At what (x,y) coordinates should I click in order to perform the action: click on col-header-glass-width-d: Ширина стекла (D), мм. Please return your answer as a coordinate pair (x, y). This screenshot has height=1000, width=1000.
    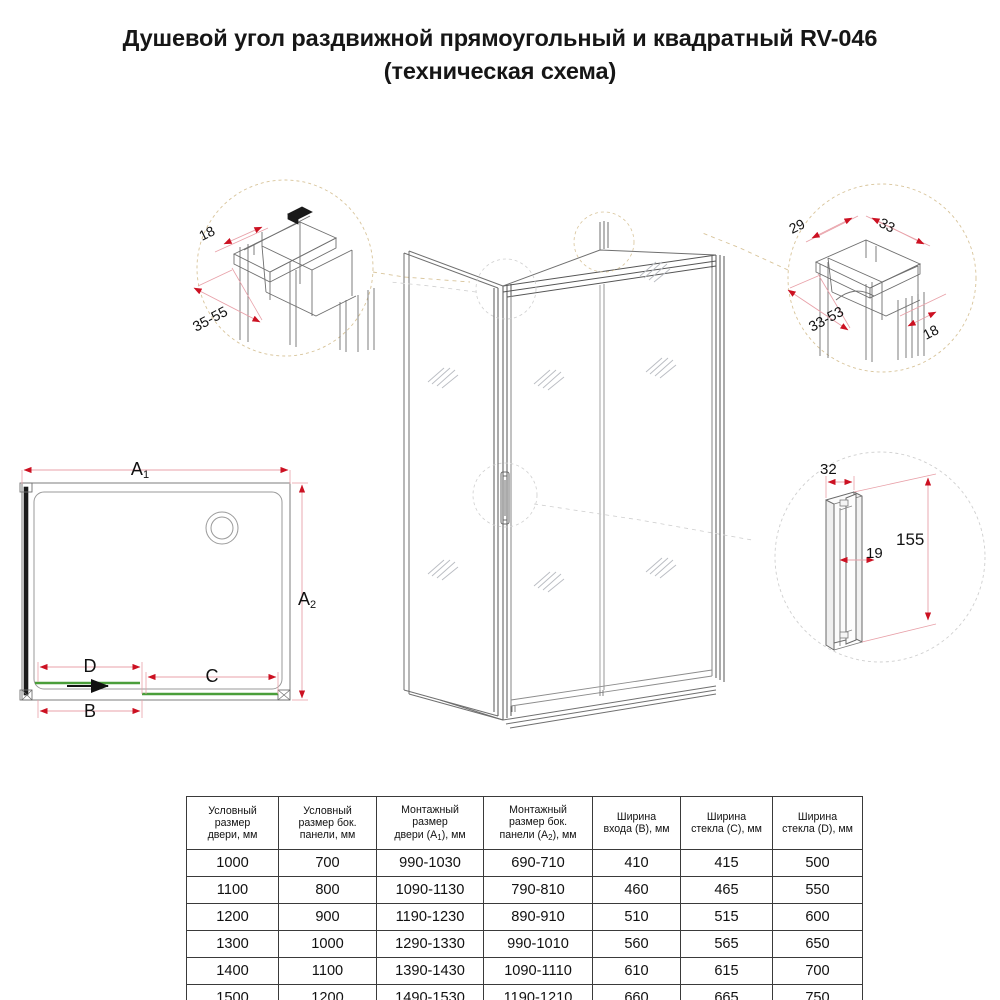
    Looking at the image, I should click on (817, 823).